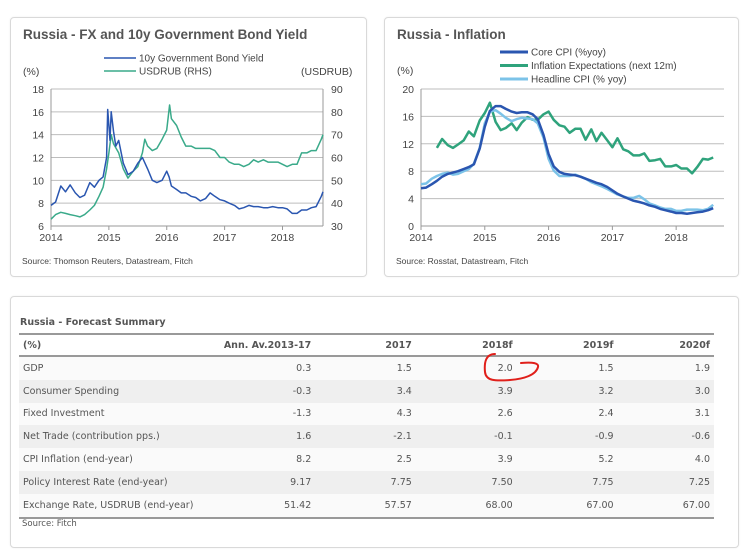  I want to click on cell-value: 2.4, so click(606, 414).